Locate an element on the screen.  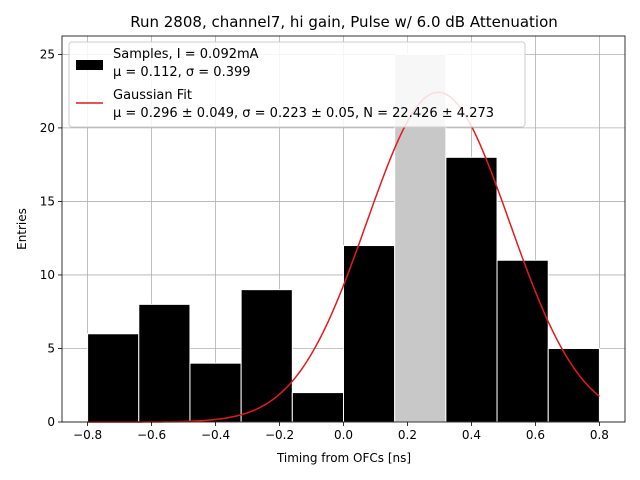
x-tick-label: 0.4 is located at coordinates (471, 435).